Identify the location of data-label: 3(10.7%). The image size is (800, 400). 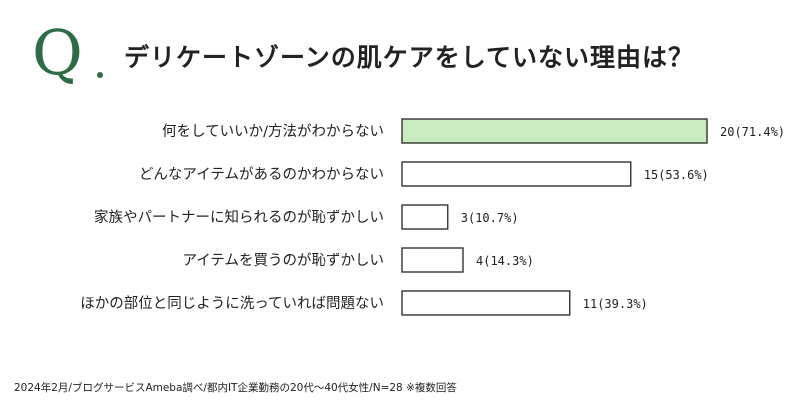
(490, 218).